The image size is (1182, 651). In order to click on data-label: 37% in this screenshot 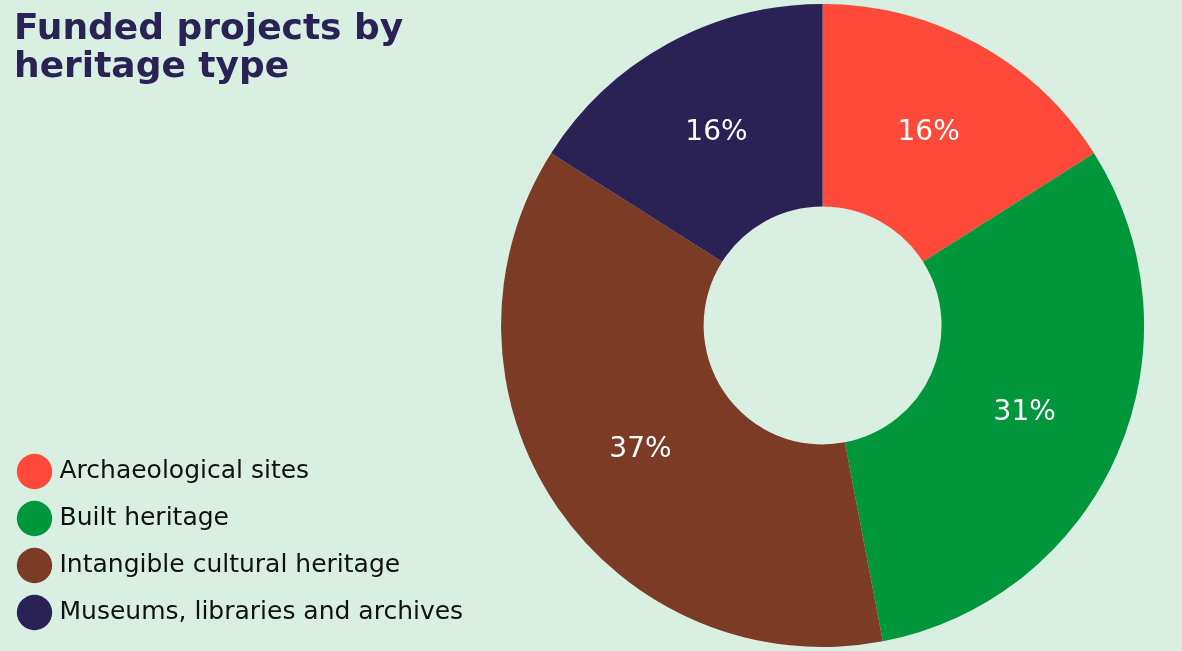, I will do `click(640, 447)`.